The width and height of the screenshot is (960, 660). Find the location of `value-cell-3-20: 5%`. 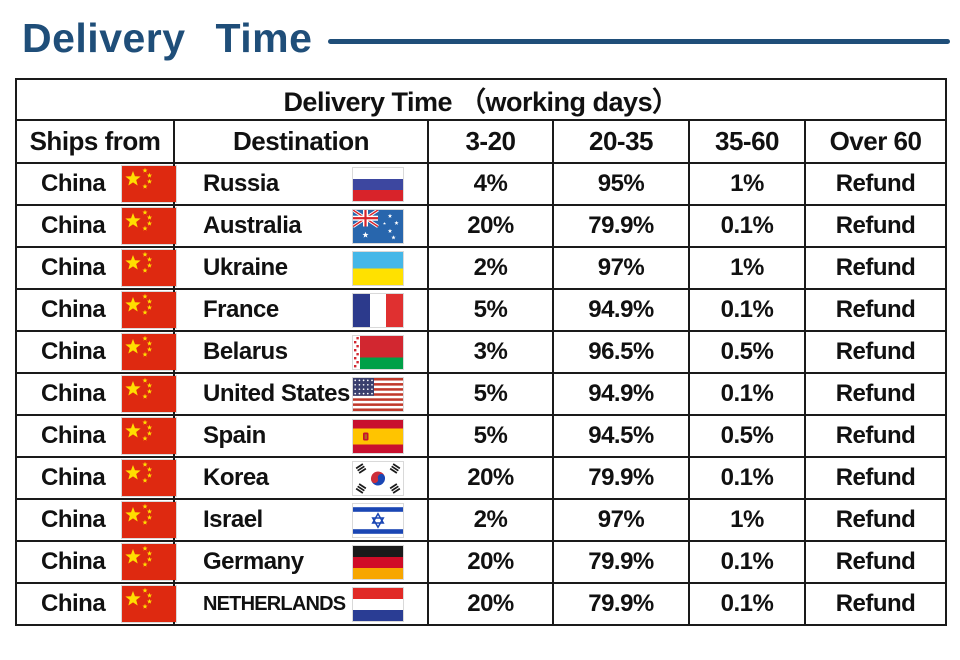

value-cell-3-20: 5% is located at coordinates (490, 394).